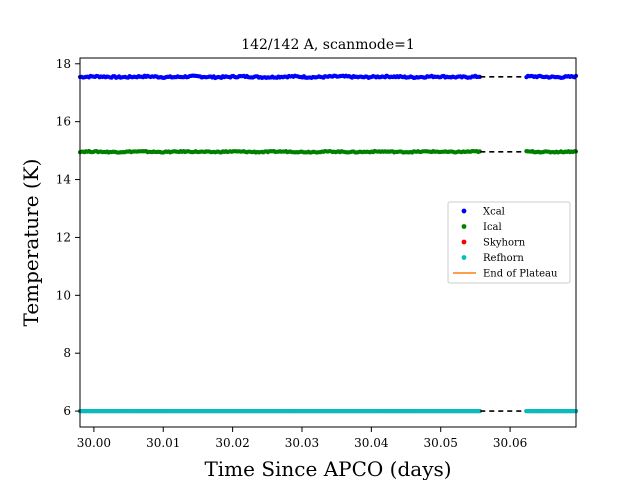 The image size is (640, 480). What do you see at coordinates (232, 443) in the screenshot?
I see `x-tick-label: 30.02` at bounding box center [232, 443].